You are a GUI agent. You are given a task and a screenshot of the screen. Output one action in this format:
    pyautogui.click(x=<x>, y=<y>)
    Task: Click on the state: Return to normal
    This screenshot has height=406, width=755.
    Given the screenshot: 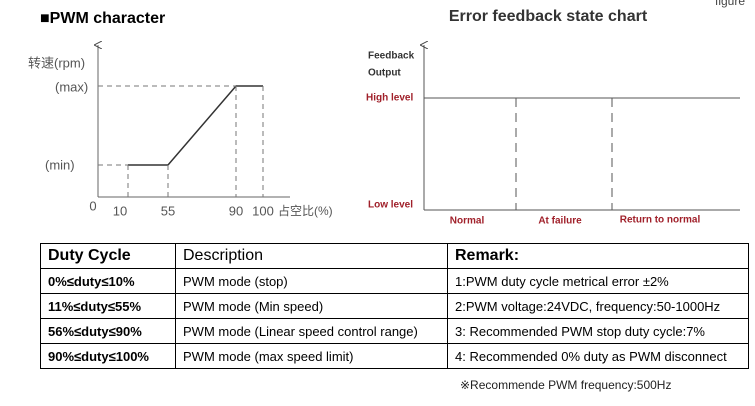 What is the action you would take?
    pyautogui.click(x=660, y=220)
    